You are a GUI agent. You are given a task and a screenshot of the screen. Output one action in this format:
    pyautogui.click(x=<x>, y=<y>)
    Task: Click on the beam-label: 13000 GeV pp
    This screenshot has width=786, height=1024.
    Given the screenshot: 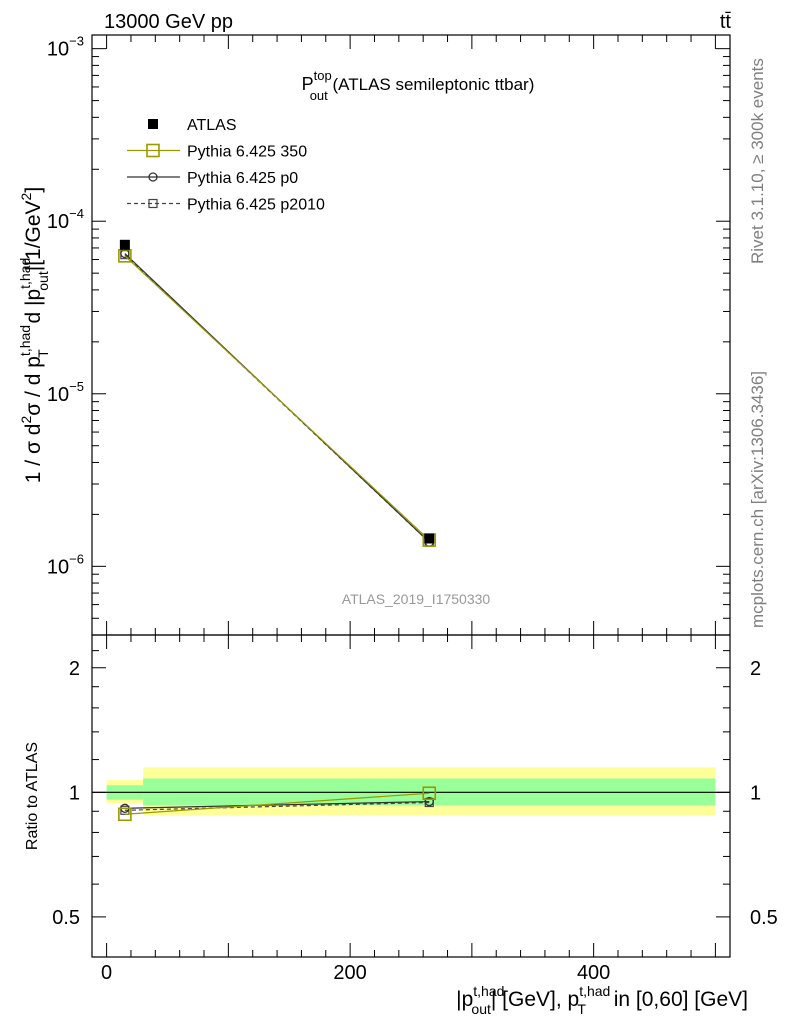 What is the action you would take?
    pyautogui.click(x=168, y=22)
    